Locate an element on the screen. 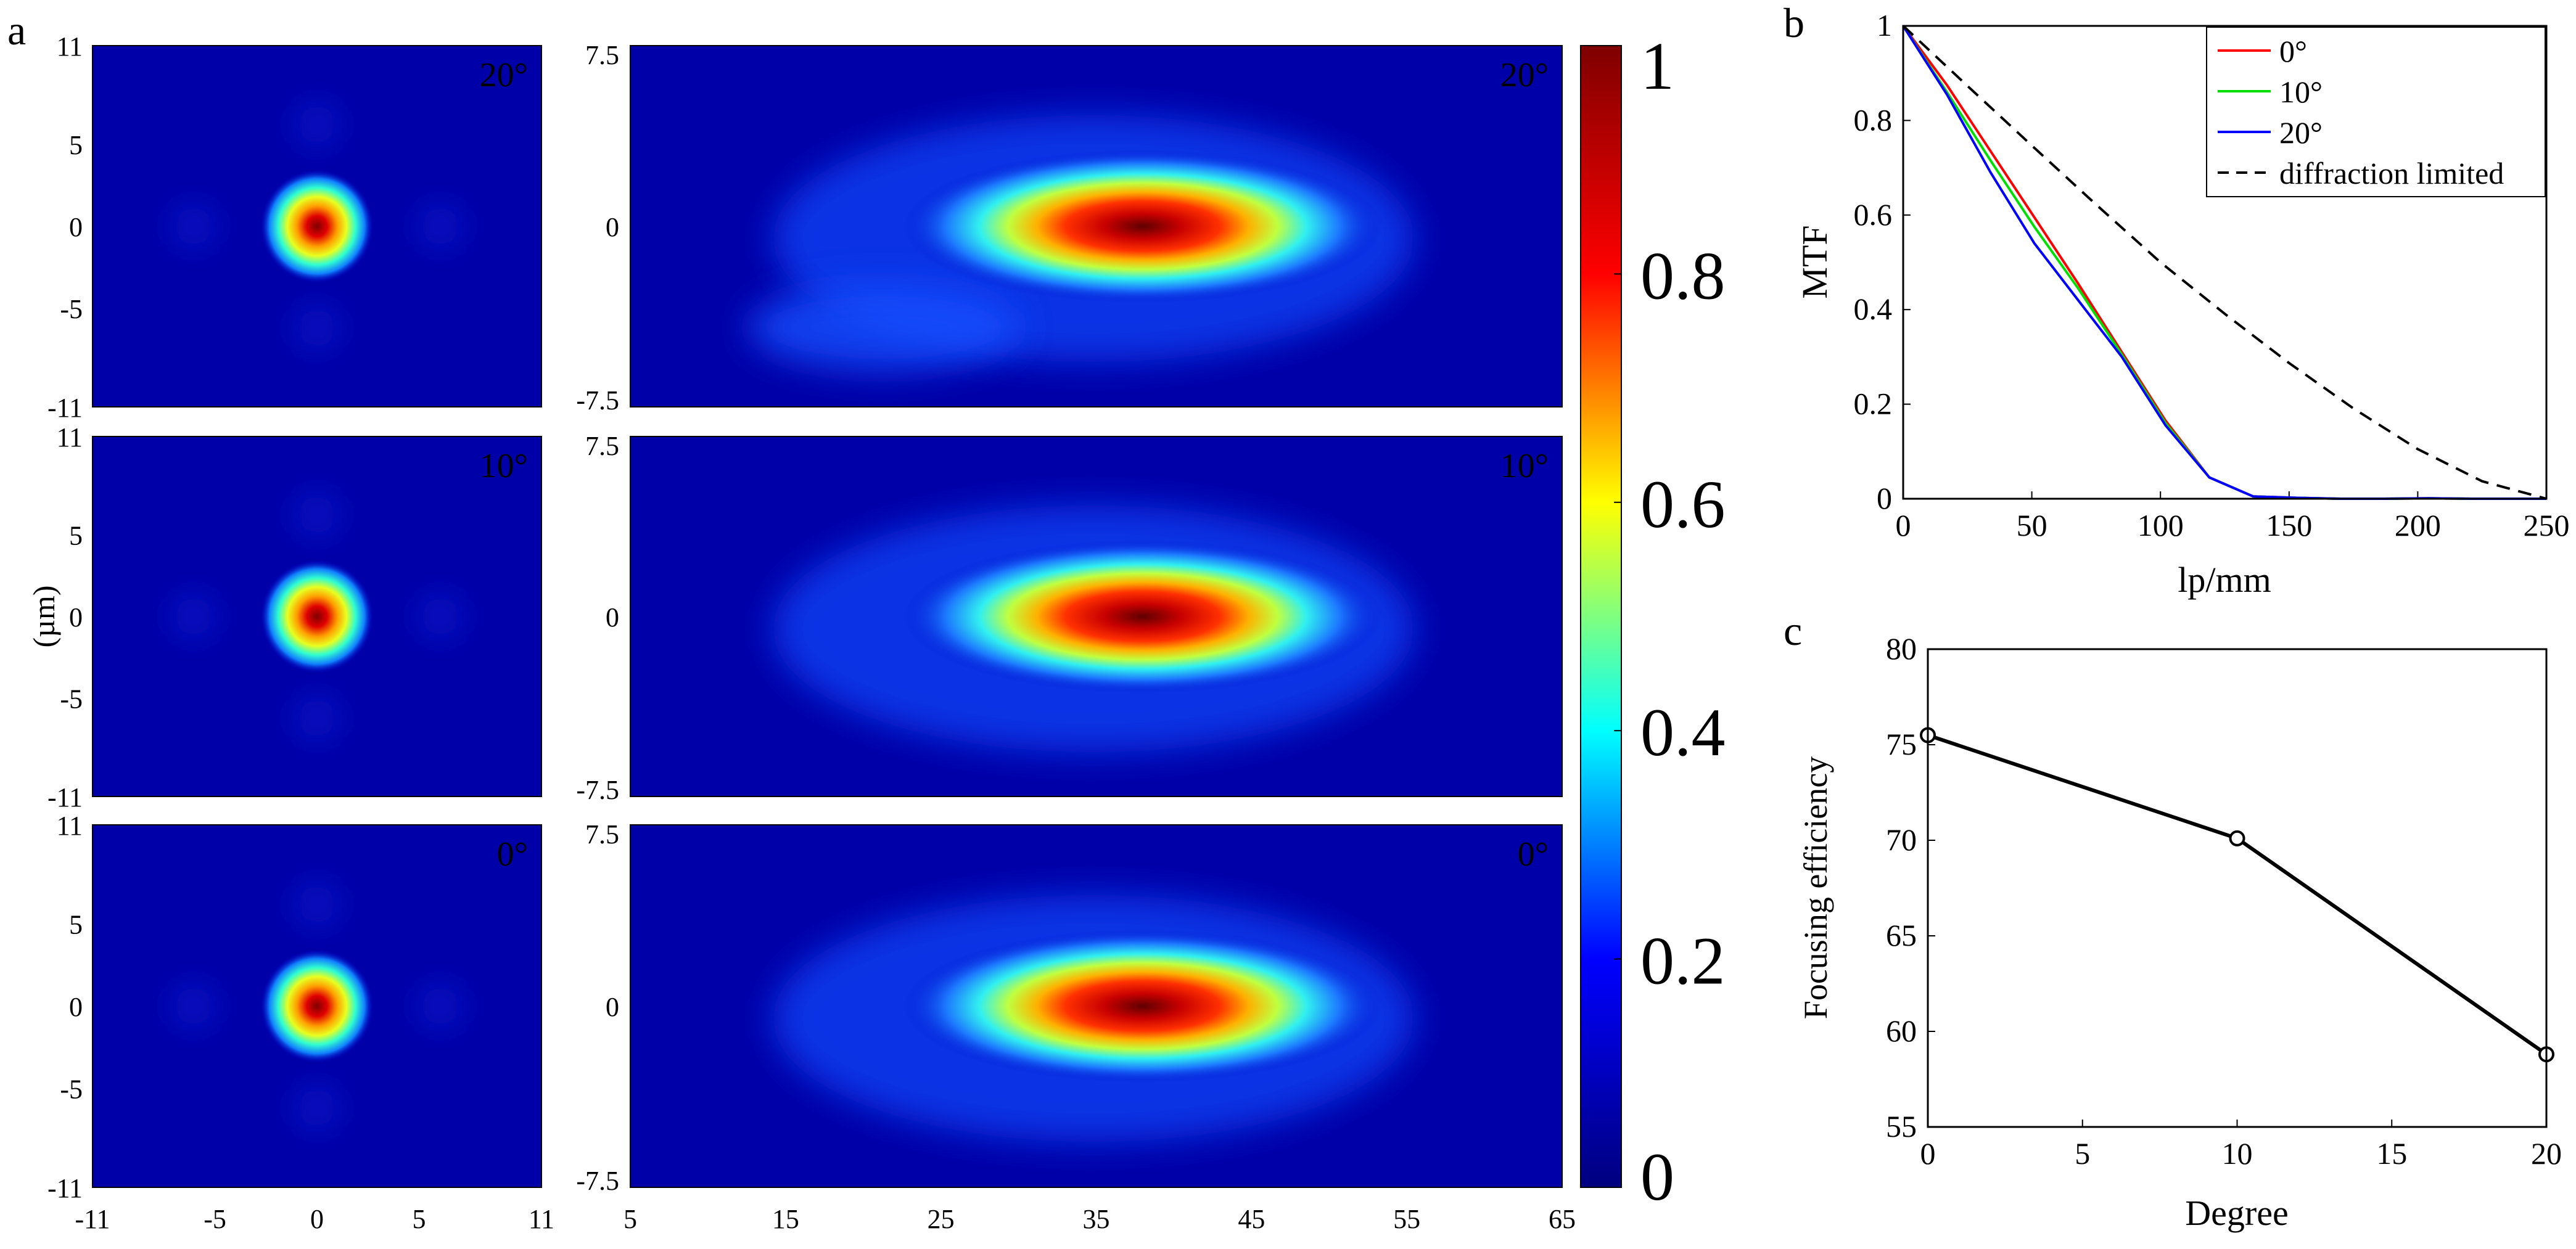 This screenshot has width=2576, height=1249. x-tick-label: 50 is located at coordinates (2032, 525).